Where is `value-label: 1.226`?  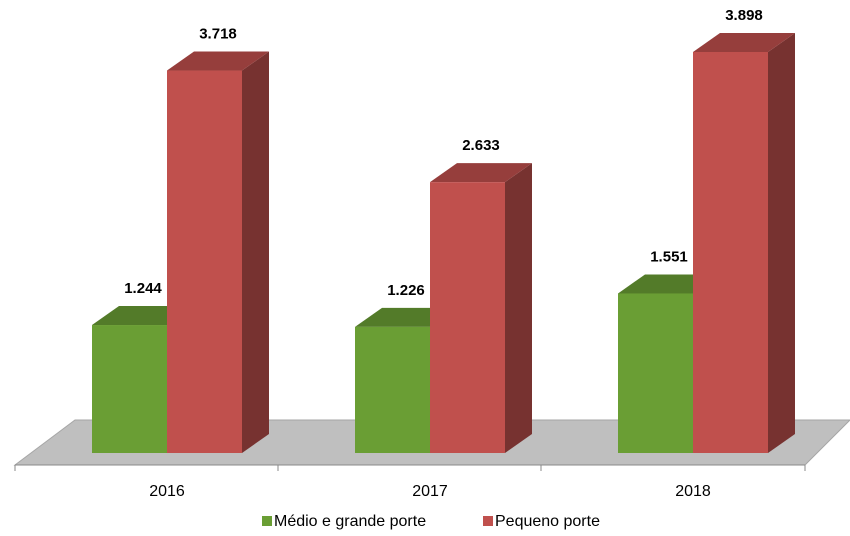 value-label: 1.226 is located at coordinates (406, 290).